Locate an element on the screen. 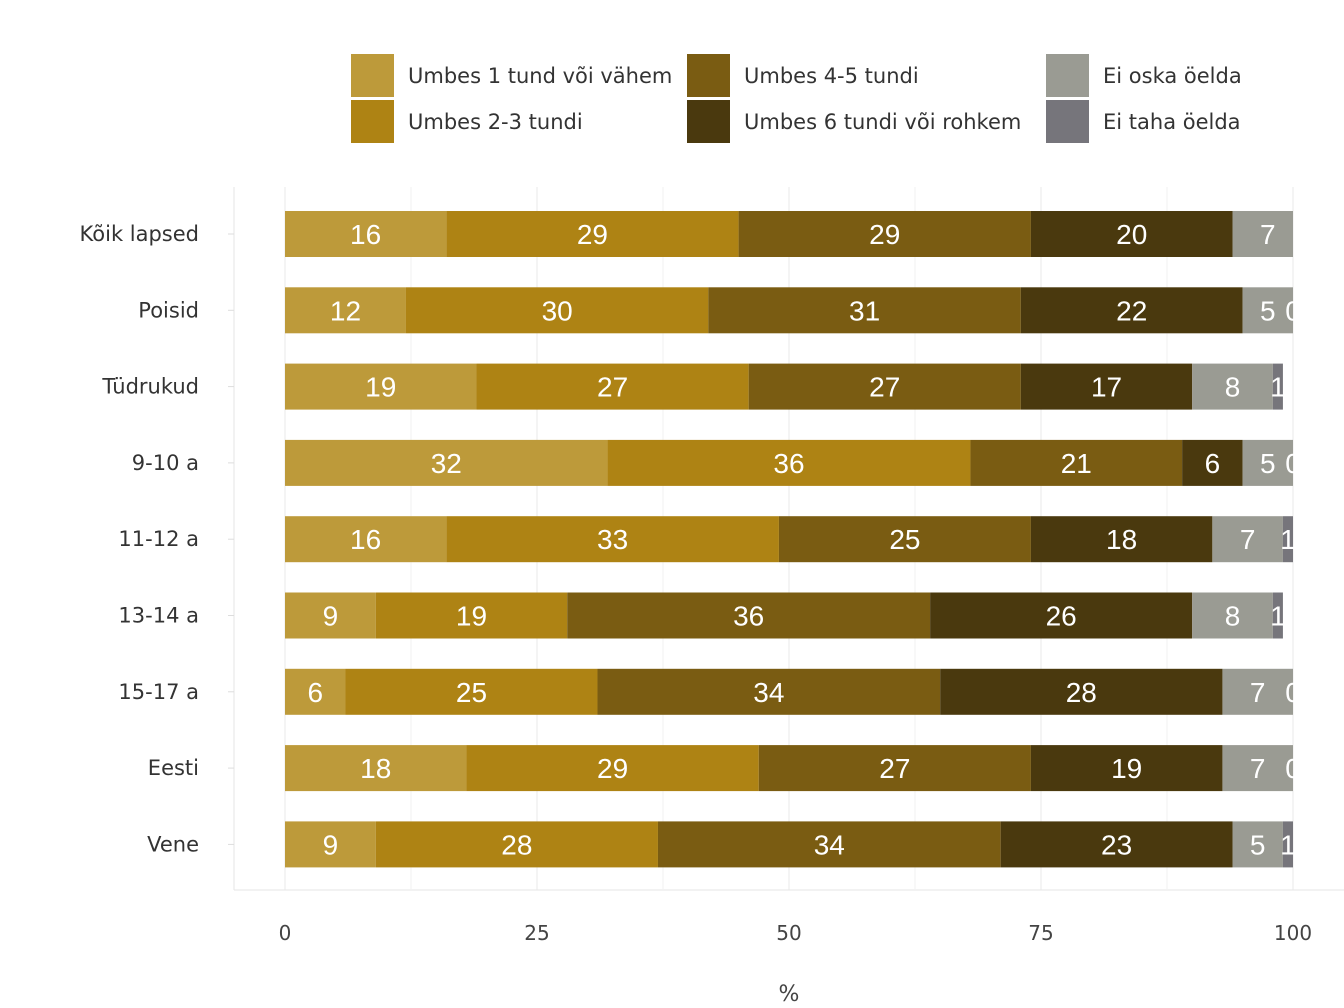 This screenshot has width=1344, height=1008. x-tick-label: 0 is located at coordinates (285, 933).